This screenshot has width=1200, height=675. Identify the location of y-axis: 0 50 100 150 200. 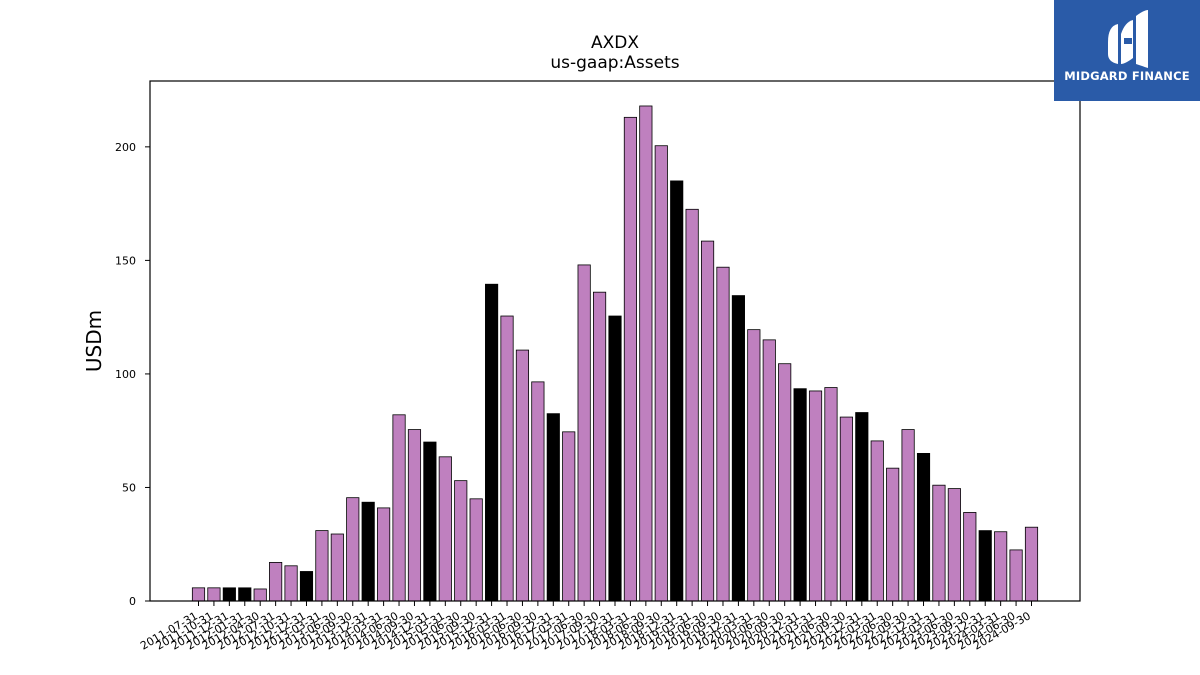
(132, 374).